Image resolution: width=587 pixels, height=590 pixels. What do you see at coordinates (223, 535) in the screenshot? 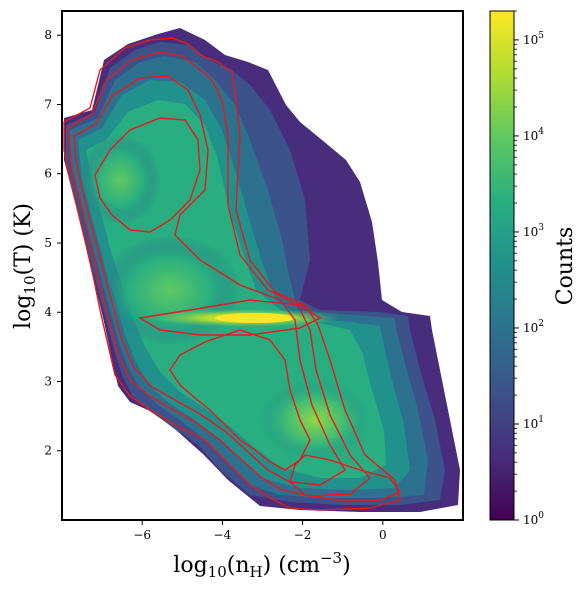
I see `x-tick-label: −4` at bounding box center [223, 535].